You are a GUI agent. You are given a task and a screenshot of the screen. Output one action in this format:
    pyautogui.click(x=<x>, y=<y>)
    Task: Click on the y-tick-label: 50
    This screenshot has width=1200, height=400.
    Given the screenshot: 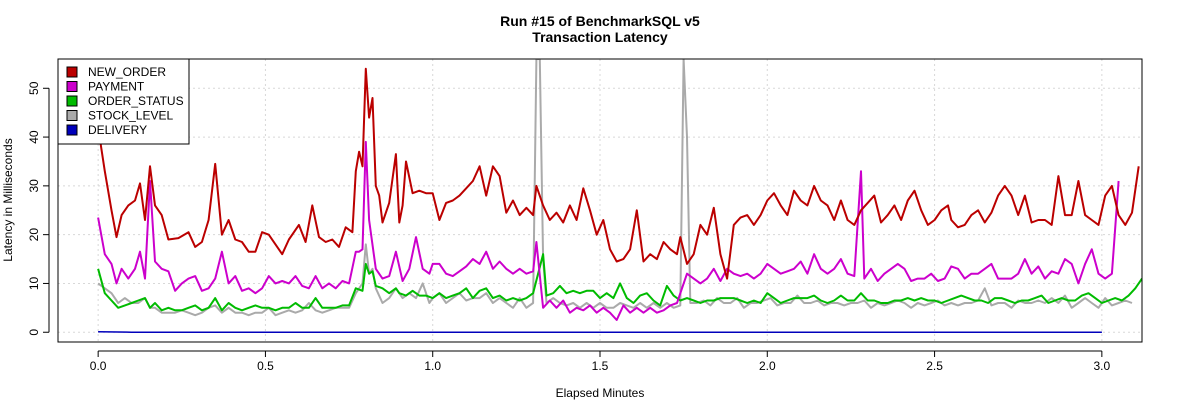 What is the action you would take?
    pyautogui.click(x=34, y=88)
    